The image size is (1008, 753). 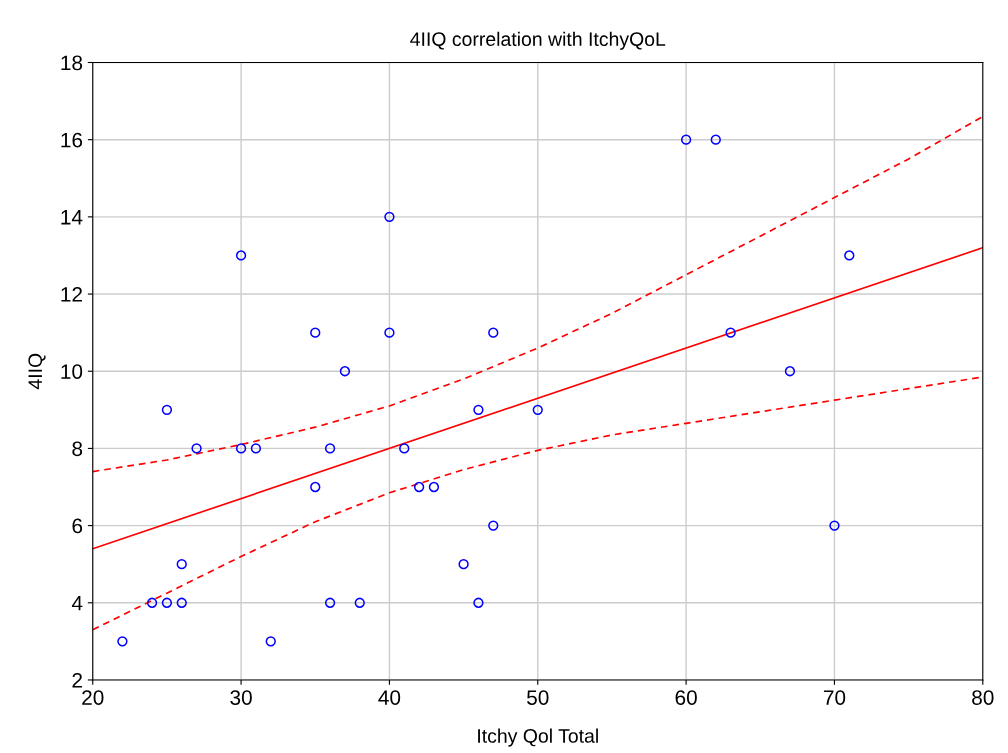 What do you see at coordinates (77, 449) in the screenshot?
I see `y-tick-label: 8` at bounding box center [77, 449].